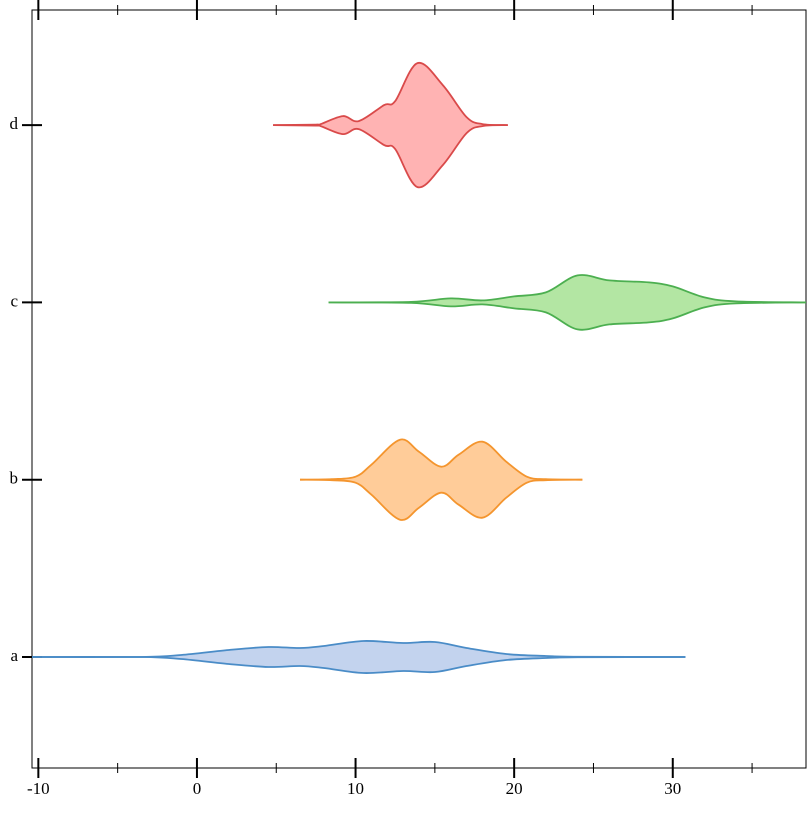 The image size is (812, 817). I want to click on x-tick-label: 30, so click(672, 788).